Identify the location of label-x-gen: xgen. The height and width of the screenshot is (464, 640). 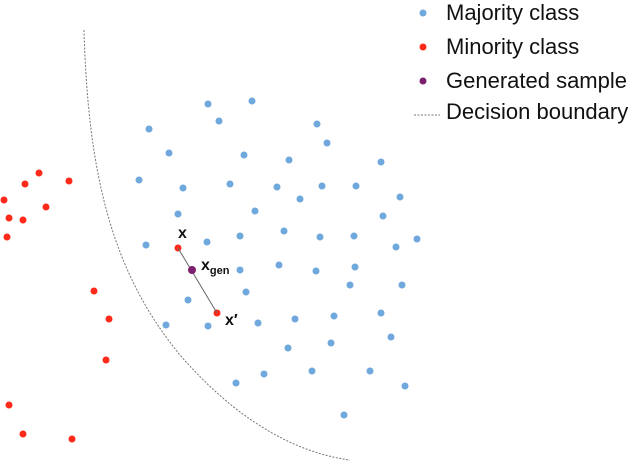
(215, 267).